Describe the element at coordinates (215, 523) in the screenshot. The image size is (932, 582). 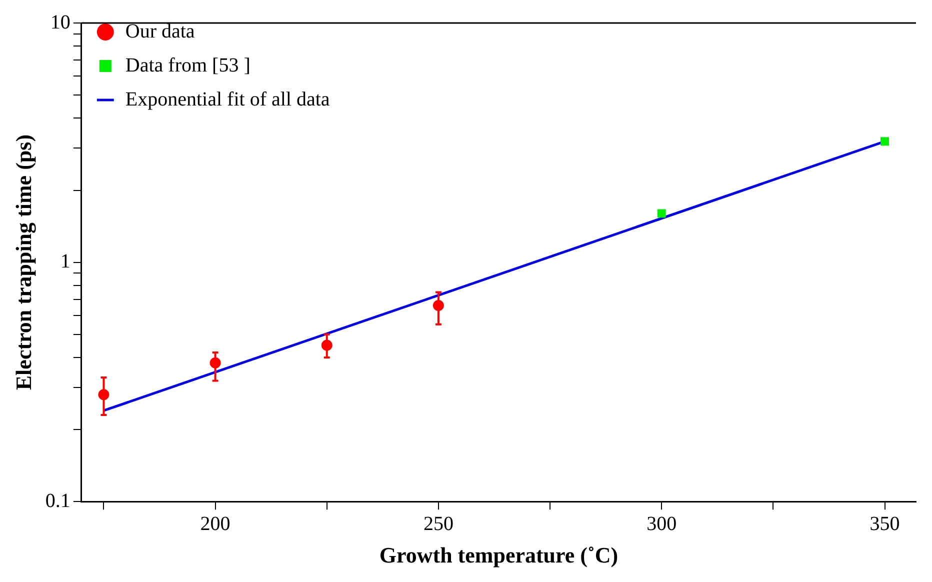
I see `x-tick-label: 200` at that location.